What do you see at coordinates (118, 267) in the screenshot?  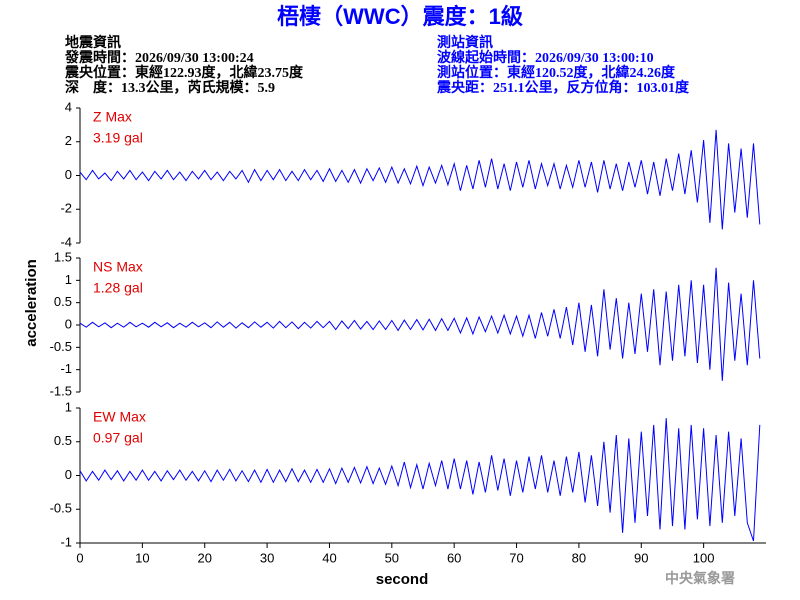 I see `panel-label: NS Max` at bounding box center [118, 267].